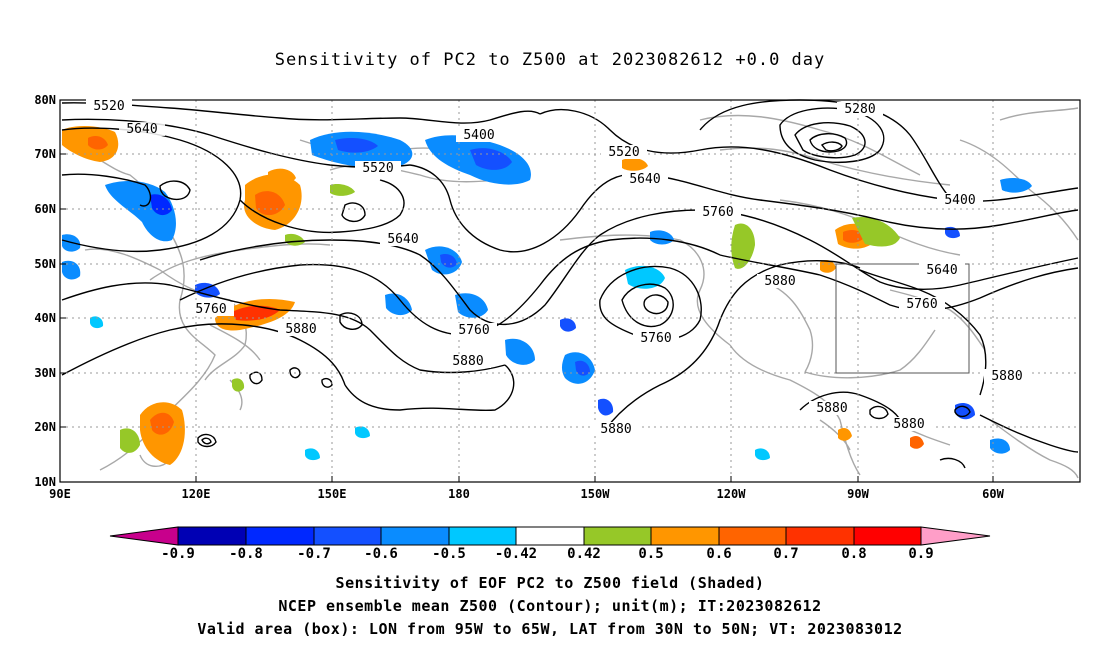  What do you see at coordinates (45, 209) in the screenshot?
I see `lat-label: 60N` at bounding box center [45, 209].